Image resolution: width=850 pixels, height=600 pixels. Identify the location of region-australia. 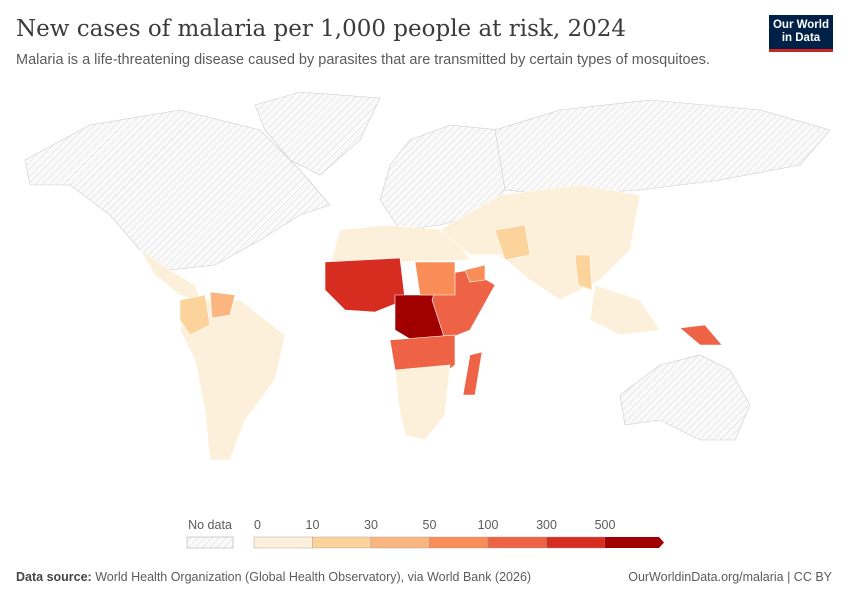
(685, 397).